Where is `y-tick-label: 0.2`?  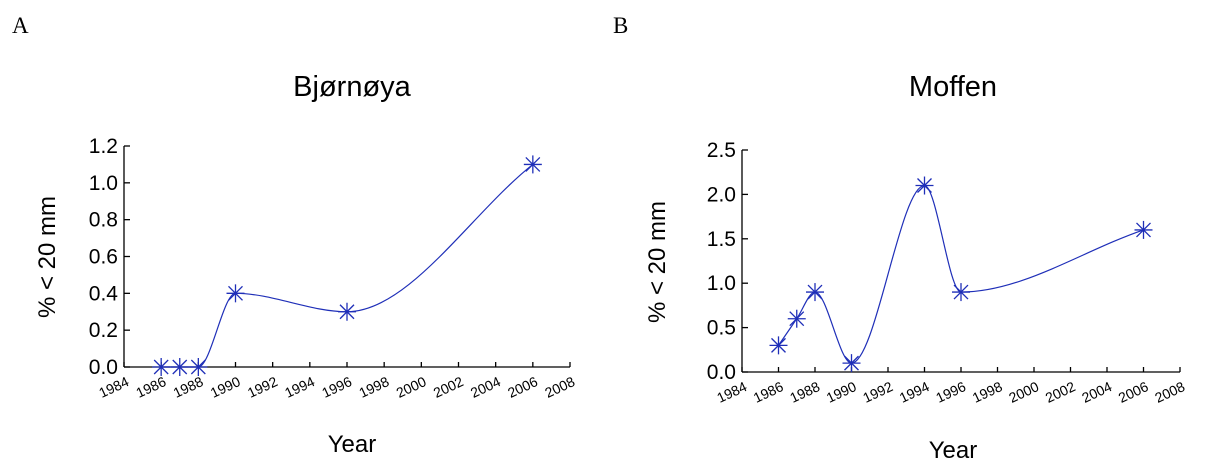
y-tick-label: 0.2 is located at coordinates (103, 330).